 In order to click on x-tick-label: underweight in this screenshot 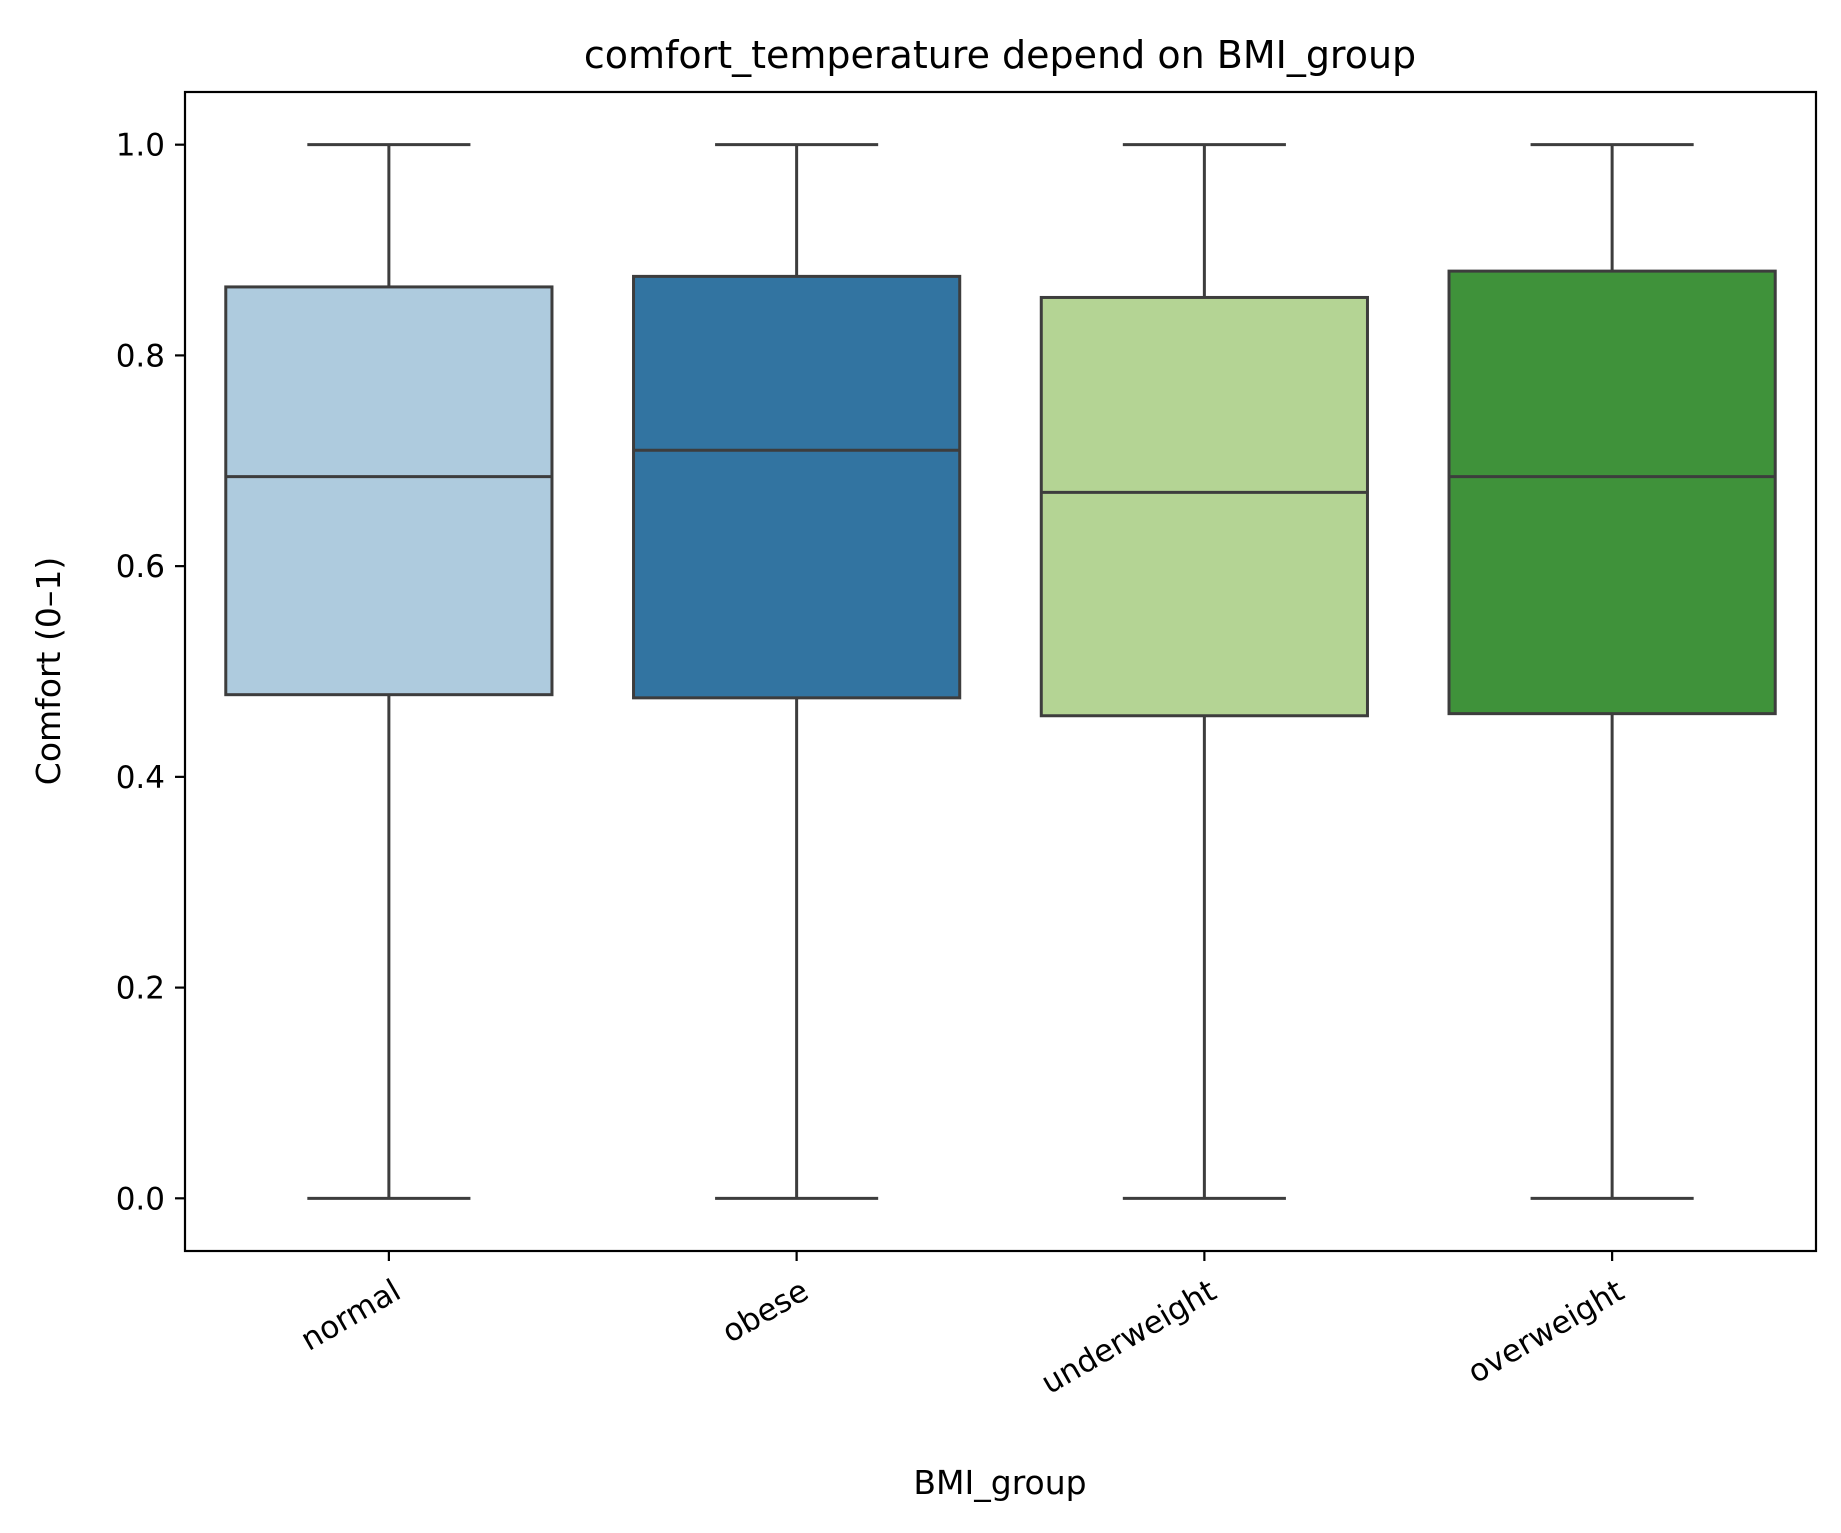, I will do `click(1128, 1337)`.